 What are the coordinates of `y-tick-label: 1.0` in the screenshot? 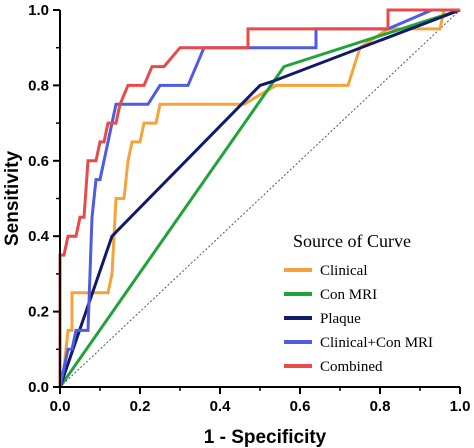 It's located at (38, 10).